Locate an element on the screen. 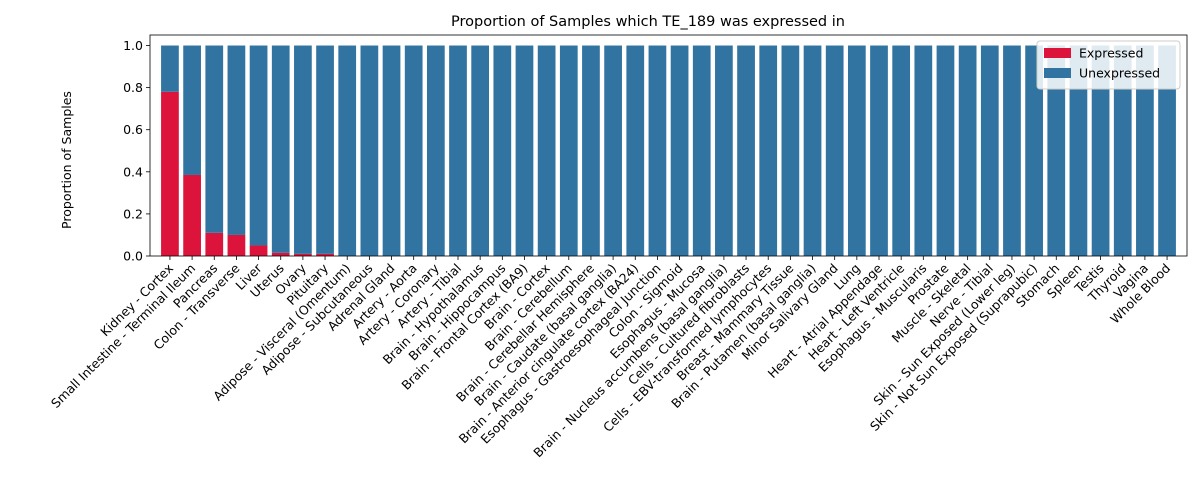  y-axis-label: Proportion of Samples is located at coordinates (66, 160).